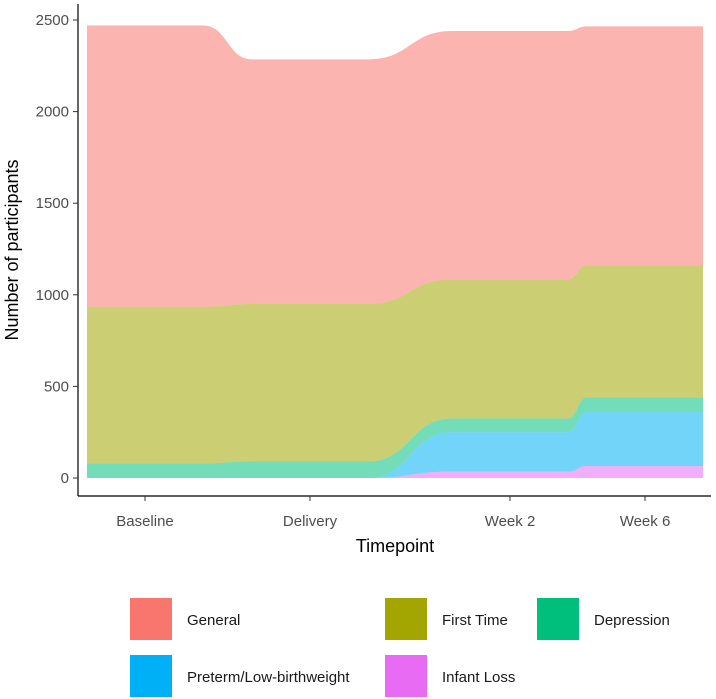 Image resolution: width=716 pixels, height=699 pixels. I want to click on stratum-general-delivery, so click(310, 181).